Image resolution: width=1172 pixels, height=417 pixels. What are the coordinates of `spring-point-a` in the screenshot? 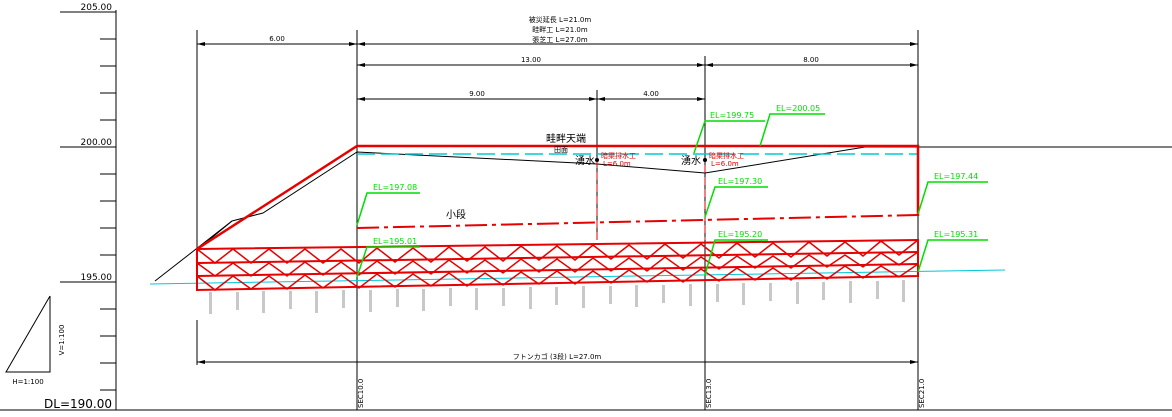 It's located at (597, 160).